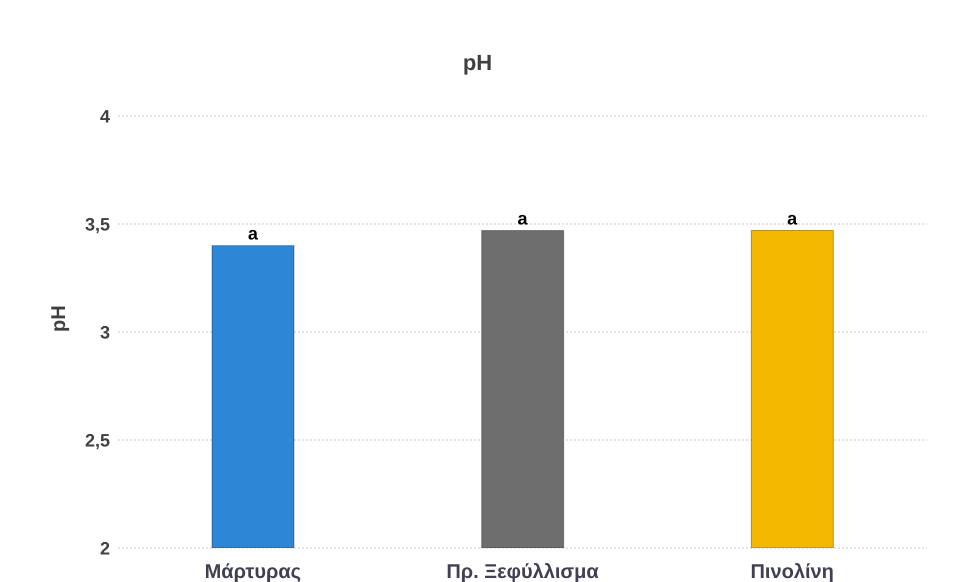  What do you see at coordinates (105, 332) in the screenshot?
I see `y-tick-label: 3` at bounding box center [105, 332].